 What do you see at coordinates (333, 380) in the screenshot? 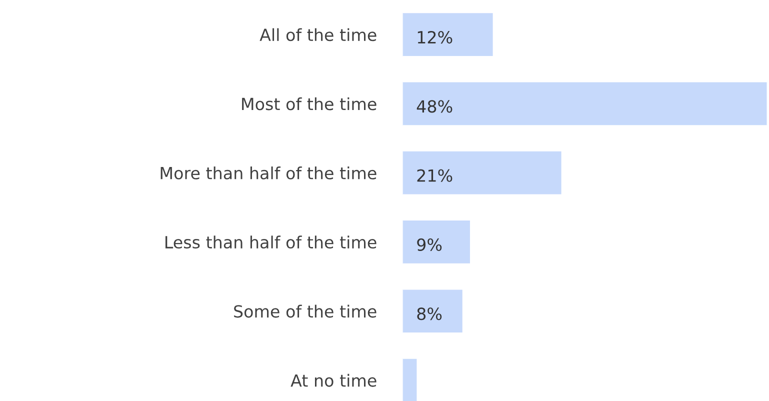
I see `y-tick-label: At no time` at bounding box center [333, 380].